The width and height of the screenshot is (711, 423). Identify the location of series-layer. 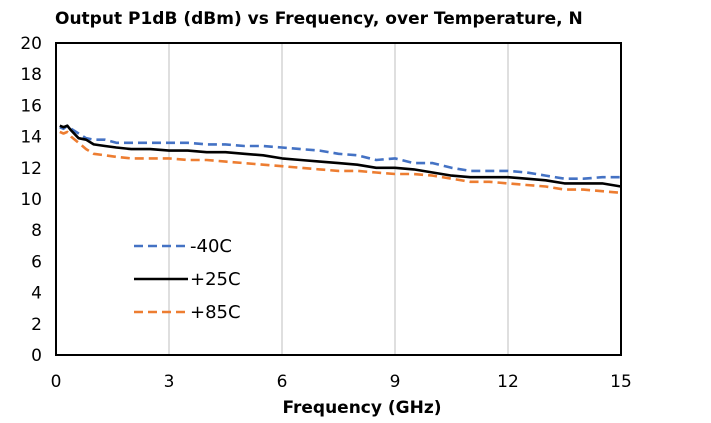
(340, 159).